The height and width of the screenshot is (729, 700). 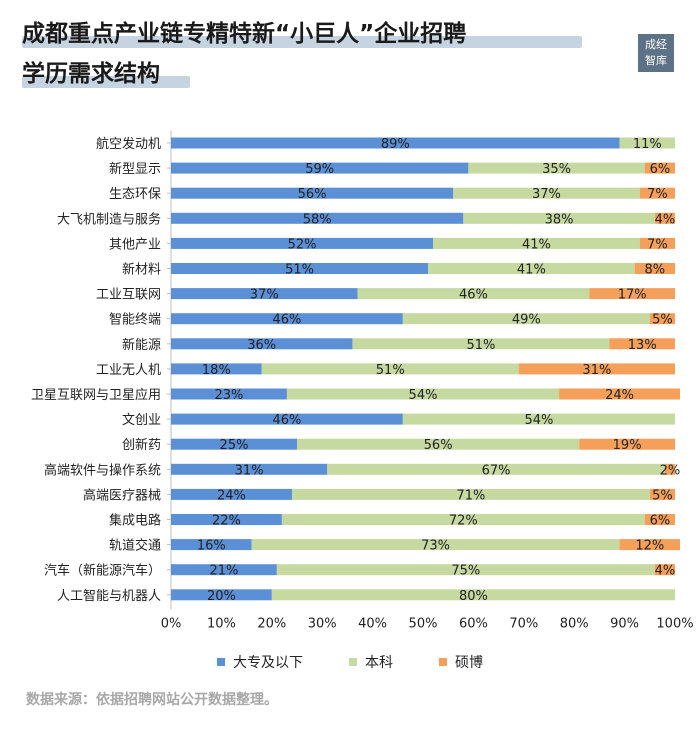 I want to click on data-label: 36%, so click(x=261, y=345).